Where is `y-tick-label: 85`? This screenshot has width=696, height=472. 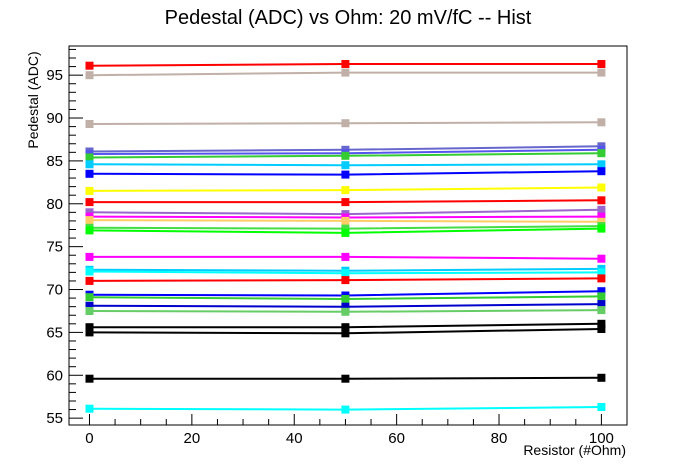 y-tick-label: 85 is located at coordinates (54, 161).